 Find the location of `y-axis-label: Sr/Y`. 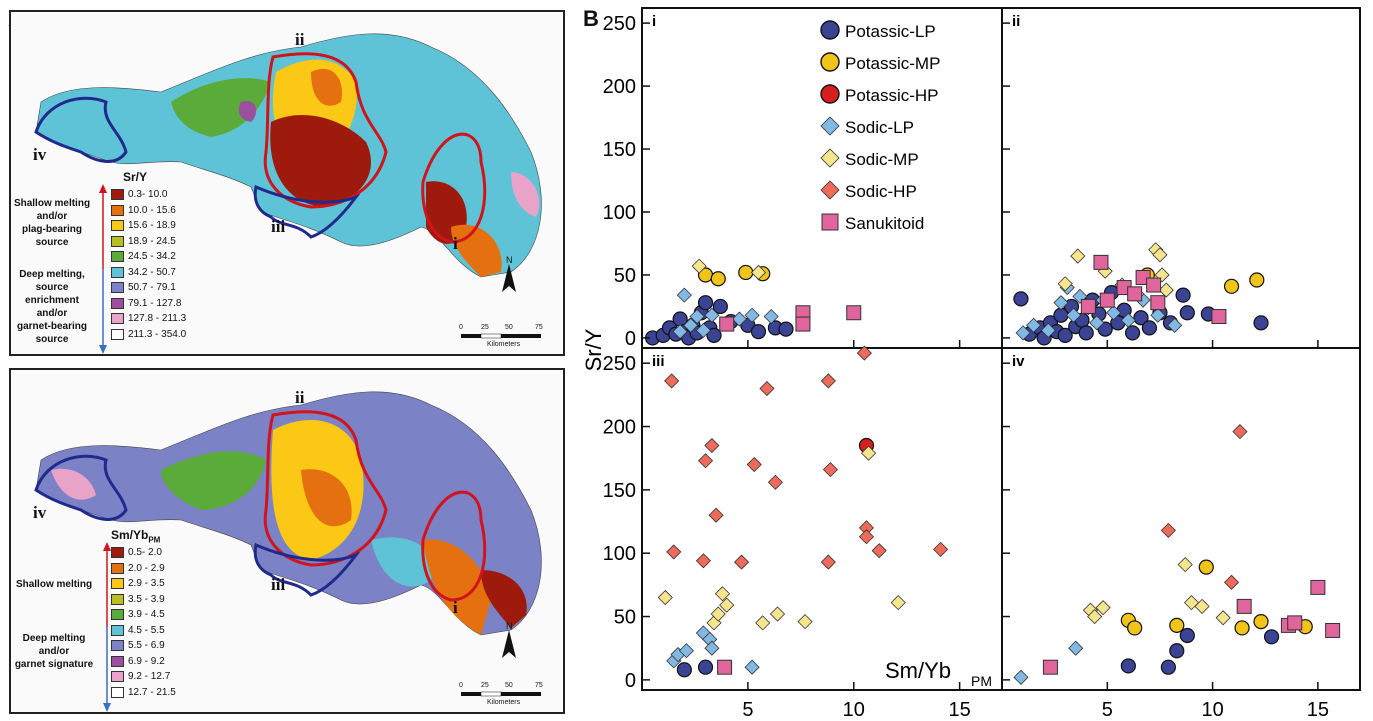

y-axis-label: Sr/Y is located at coordinates (593, 349).